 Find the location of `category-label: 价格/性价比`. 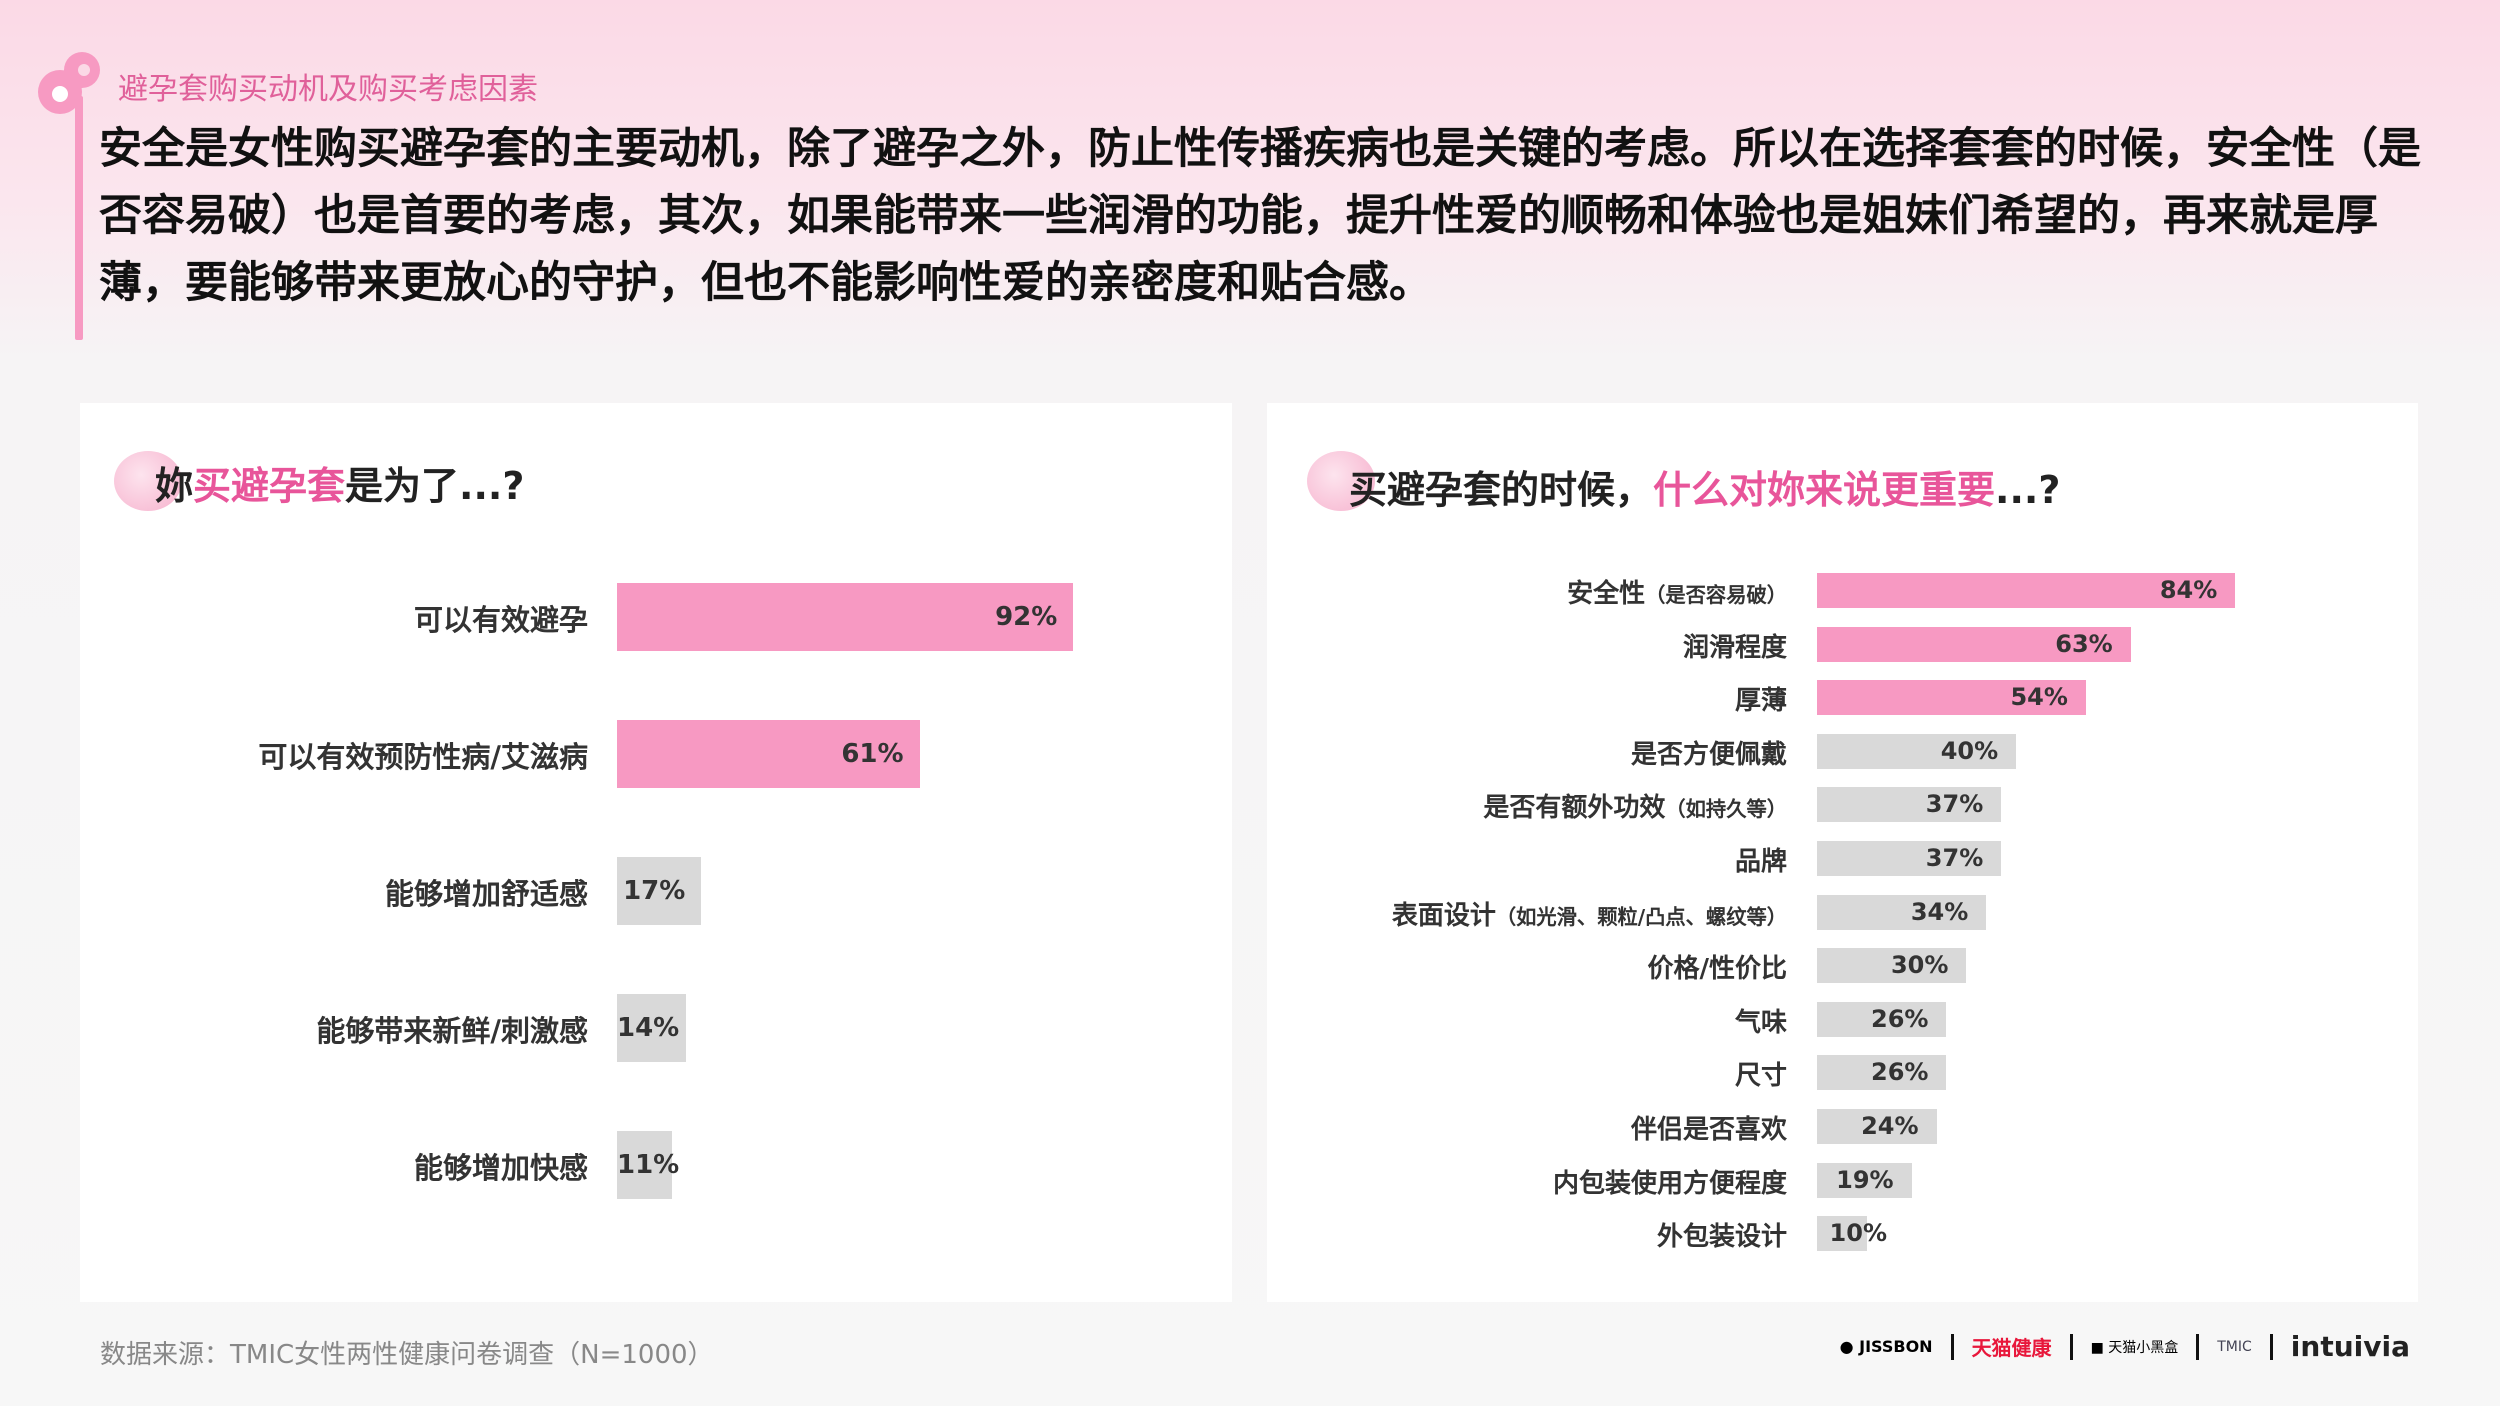

category-label: 价格/性价比 is located at coordinates (1718, 966).